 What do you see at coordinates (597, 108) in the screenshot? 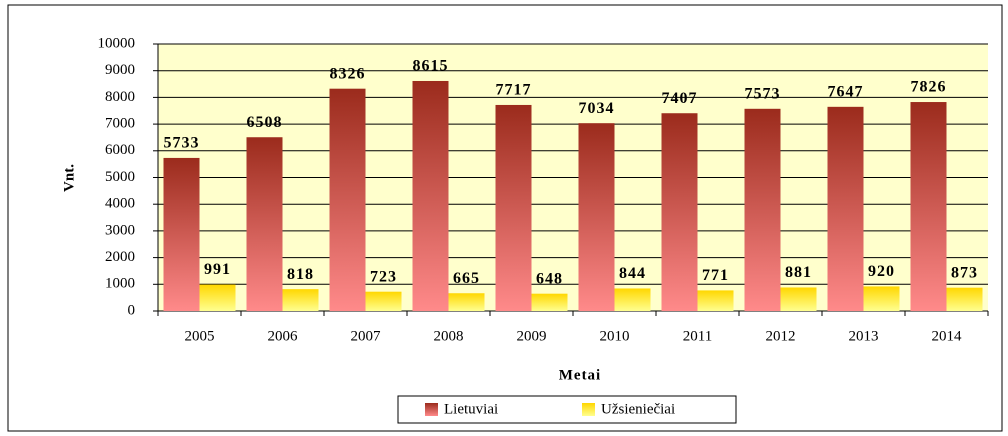
I see `data-label: 7034` at bounding box center [597, 108].